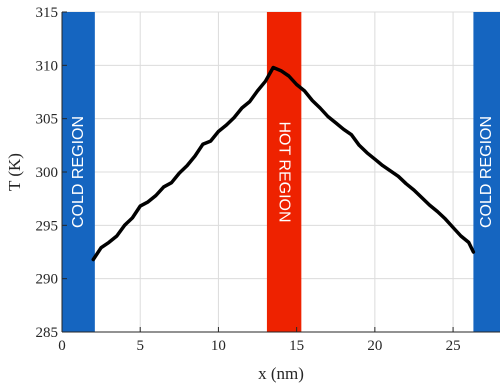 The image size is (500, 385). What do you see at coordinates (453, 346) in the screenshot?
I see `x-tick-label: 25` at bounding box center [453, 346].